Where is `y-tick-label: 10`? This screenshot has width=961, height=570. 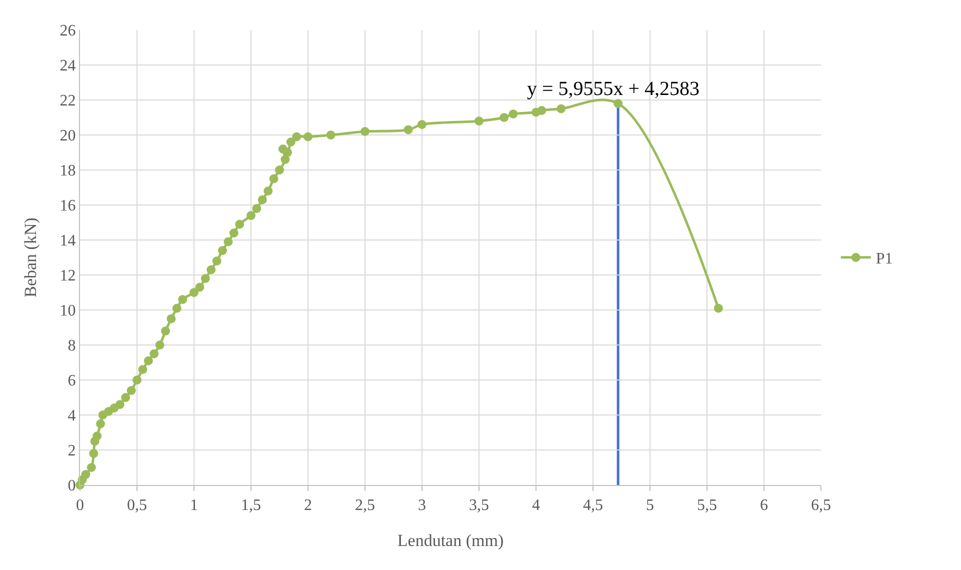
y-tick-label: 10 is located at coordinates (68, 311).